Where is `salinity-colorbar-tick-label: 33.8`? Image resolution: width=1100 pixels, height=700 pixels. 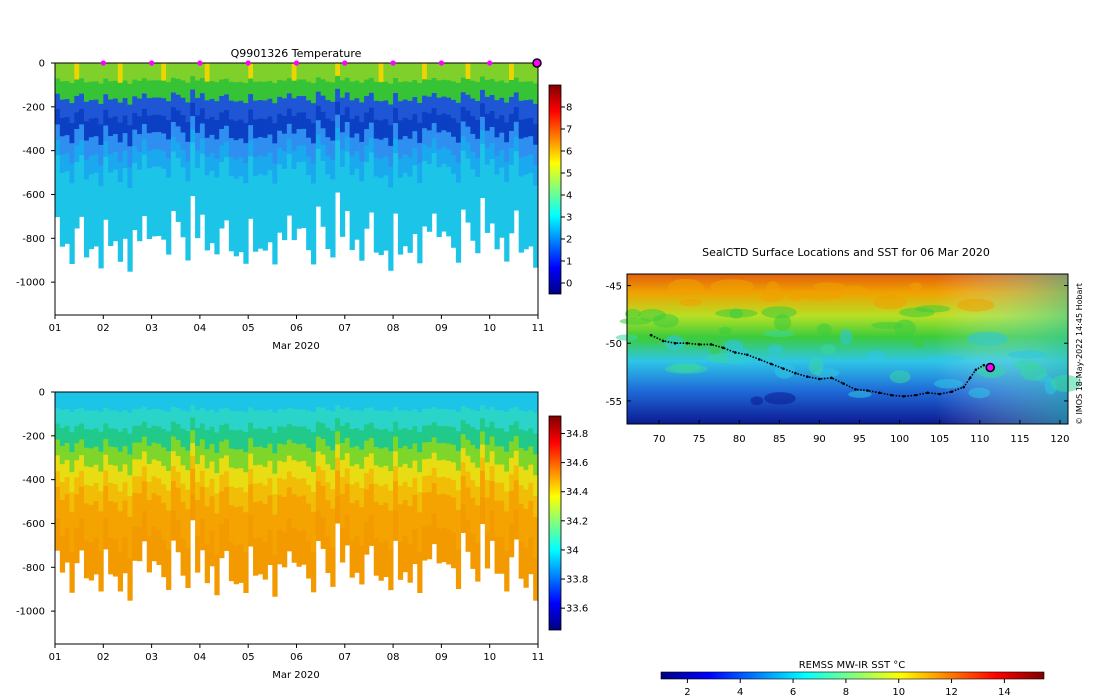 salinity-colorbar-tick-label: 33.8 is located at coordinates (577, 580).